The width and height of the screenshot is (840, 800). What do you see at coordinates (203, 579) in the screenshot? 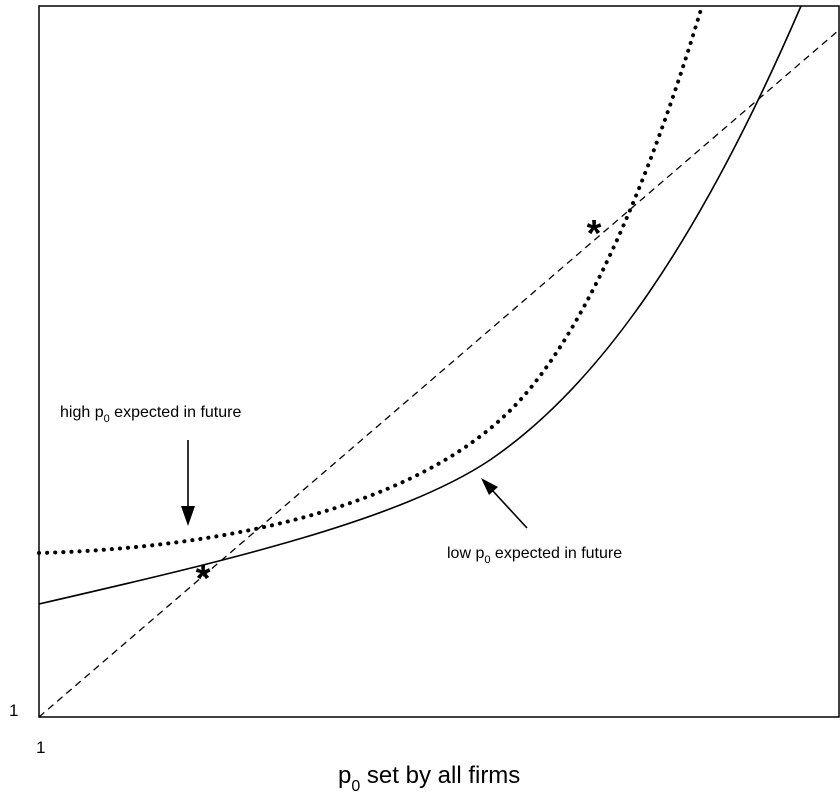
I see `equilibrium-marker-low: *` at bounding box center [203, 579].